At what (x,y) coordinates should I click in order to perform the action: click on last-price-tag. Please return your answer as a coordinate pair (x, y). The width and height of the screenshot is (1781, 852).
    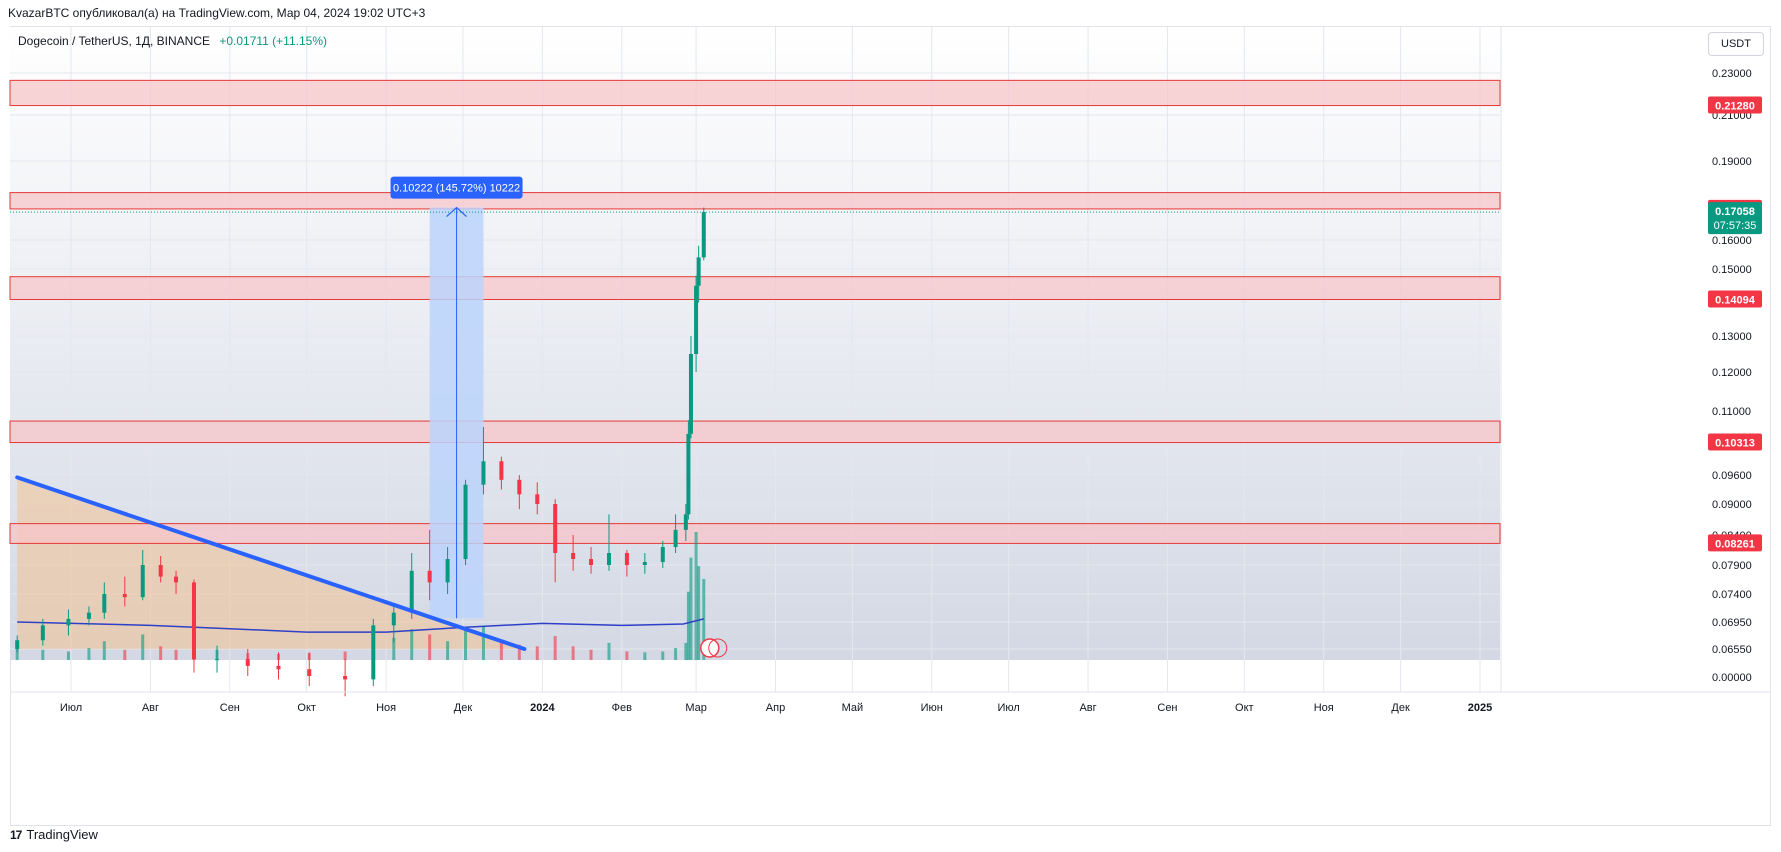
    Looking at the image, I should click on (1735, 218).